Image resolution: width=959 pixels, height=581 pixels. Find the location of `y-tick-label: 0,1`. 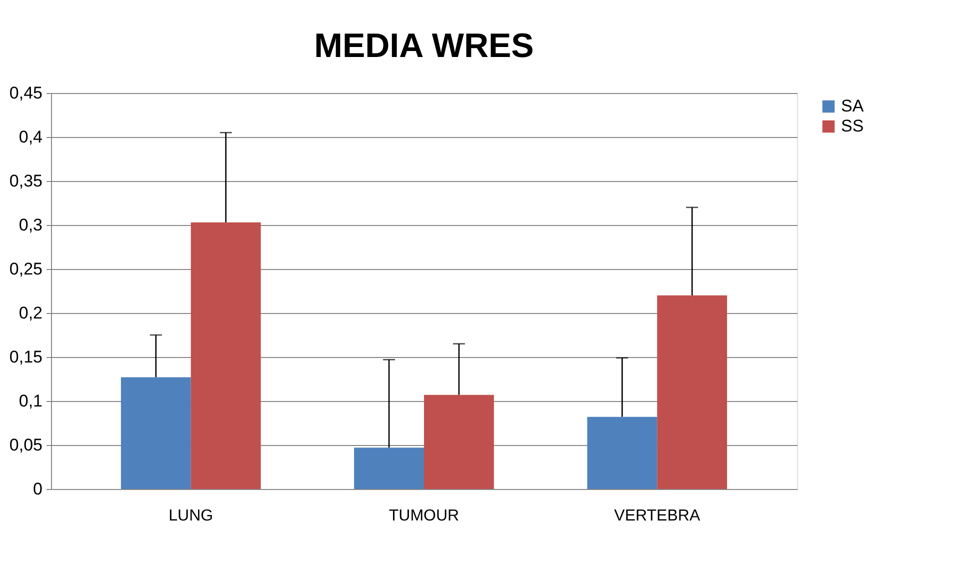

y-tick-label: 0,1 is located at coordinates (30, 401).